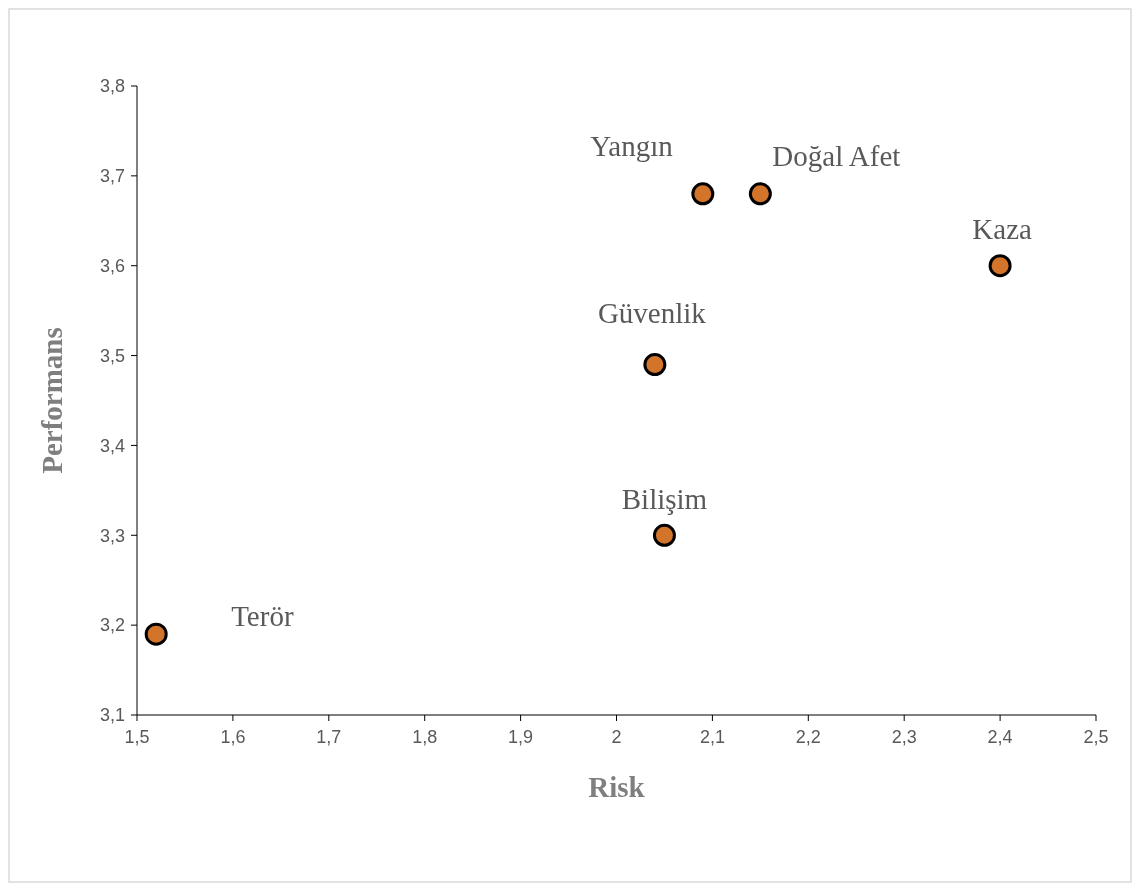 This screenshot has width=1140, height=891. Describe the element at coordinates (664, 499) in the screenshot. I see `annotation: Bilişim` at that location.